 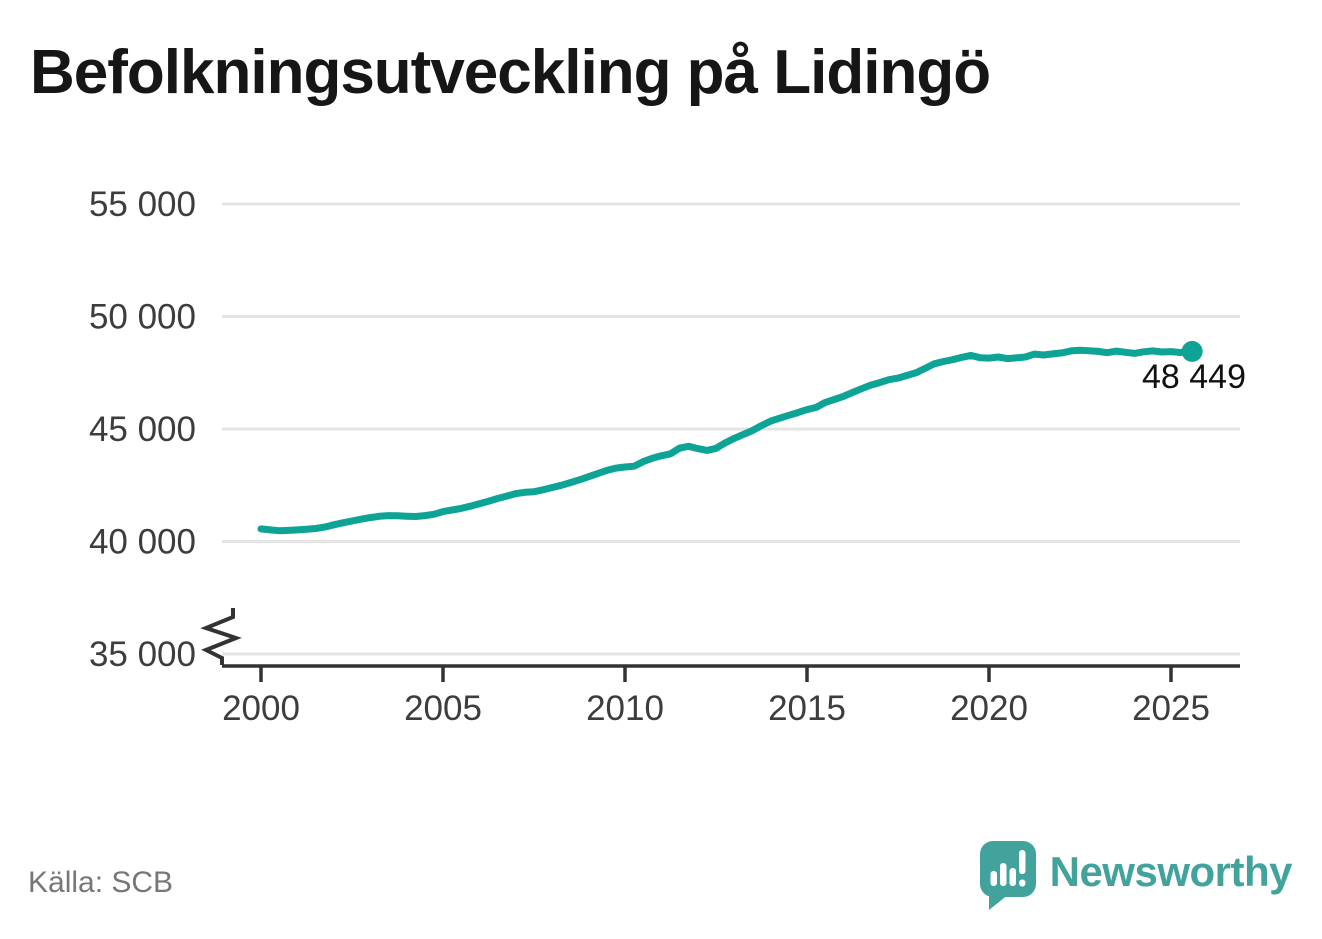 What do you see at coordinates (1007, 869) in the screenshot?
I see `logo-bubble` at bounding box center [1007, 869].